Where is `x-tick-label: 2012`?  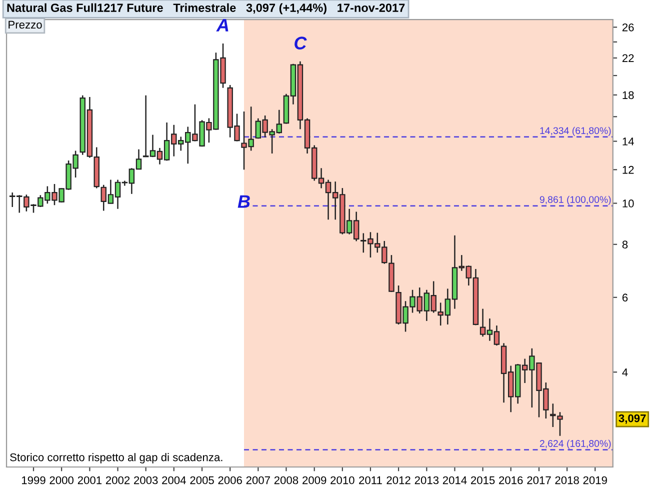 x-tick-label: 2012 is located at coordinates (398, 480).